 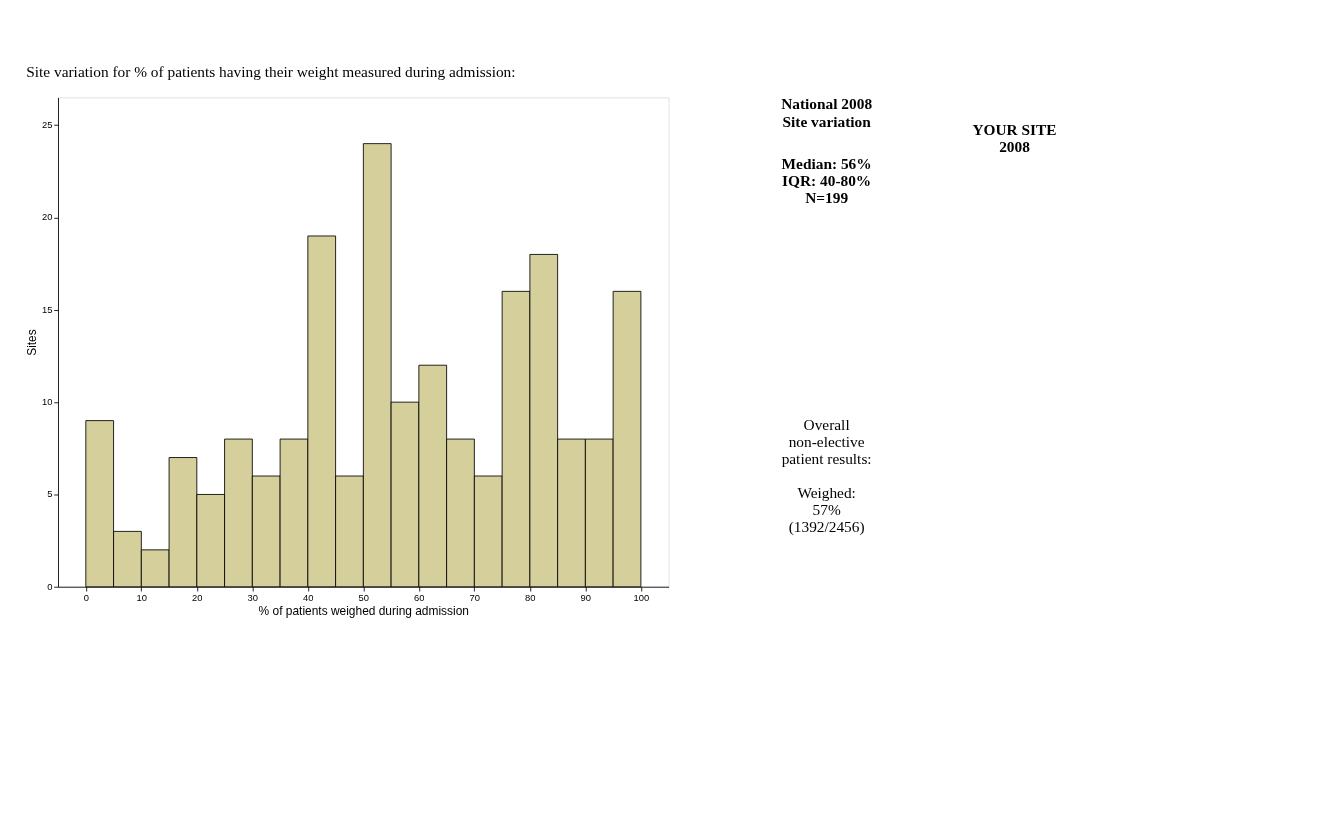 I want to click on x-tick-label: 70, so click(x=475, y=597).